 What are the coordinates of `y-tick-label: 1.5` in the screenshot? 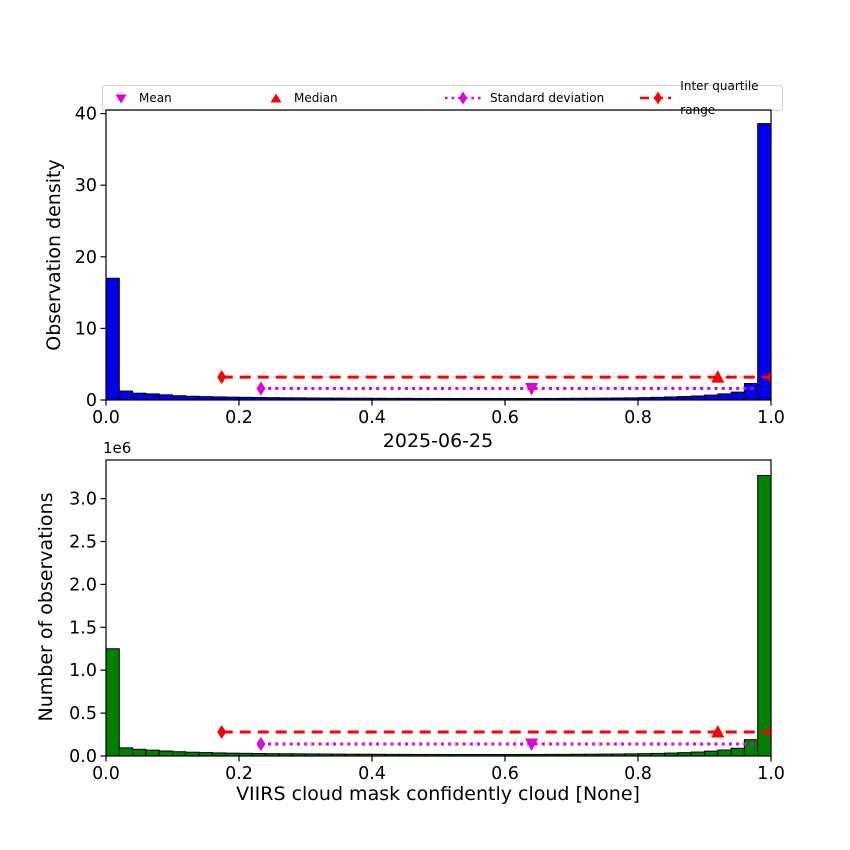 It's located at (83, 628).